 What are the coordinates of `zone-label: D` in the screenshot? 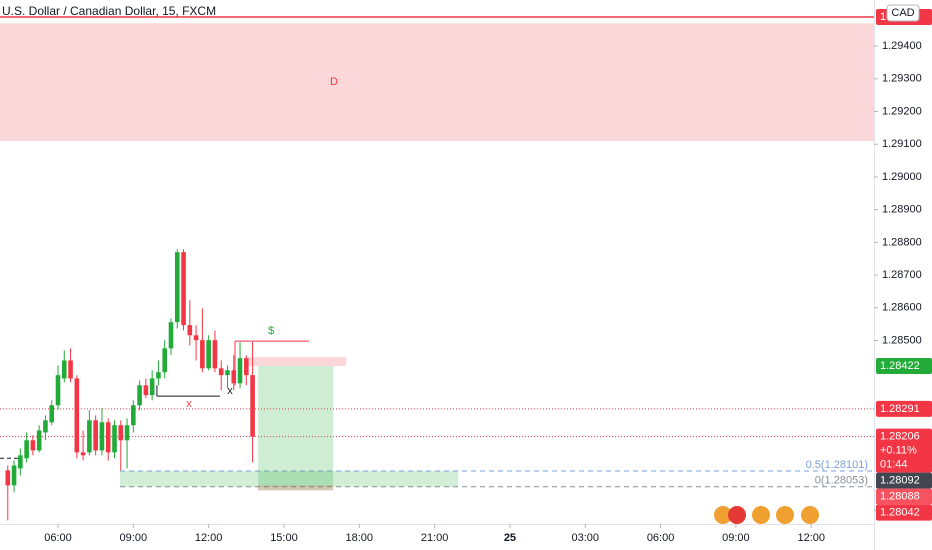 It's located at (334, 82).